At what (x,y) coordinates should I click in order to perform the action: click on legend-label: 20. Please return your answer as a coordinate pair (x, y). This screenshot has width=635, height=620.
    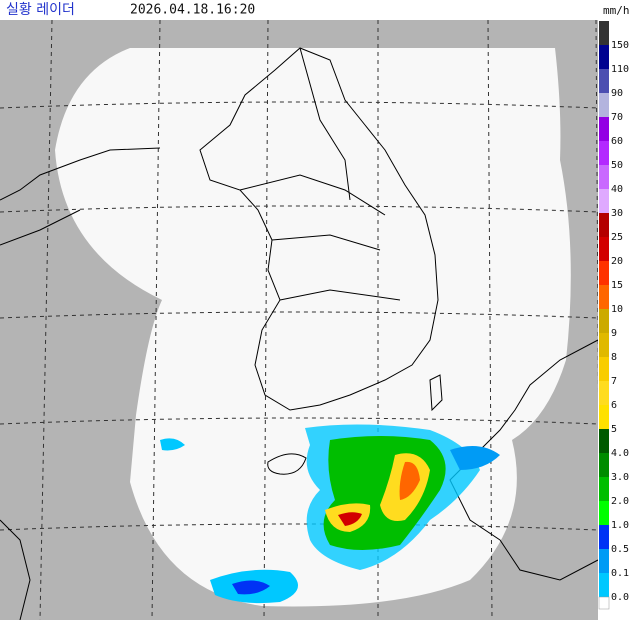
    Looking at the image, I should click on (617, 261).